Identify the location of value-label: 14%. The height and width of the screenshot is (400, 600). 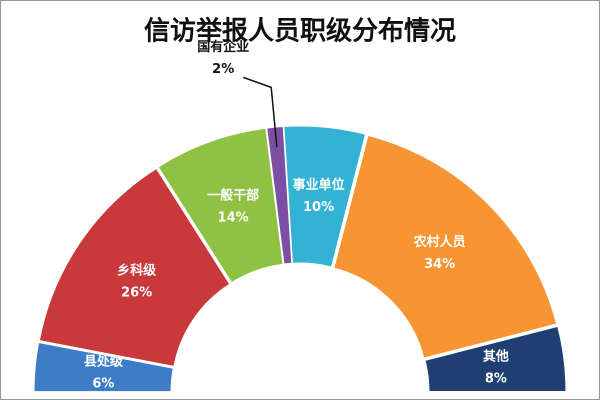
(233, 218).